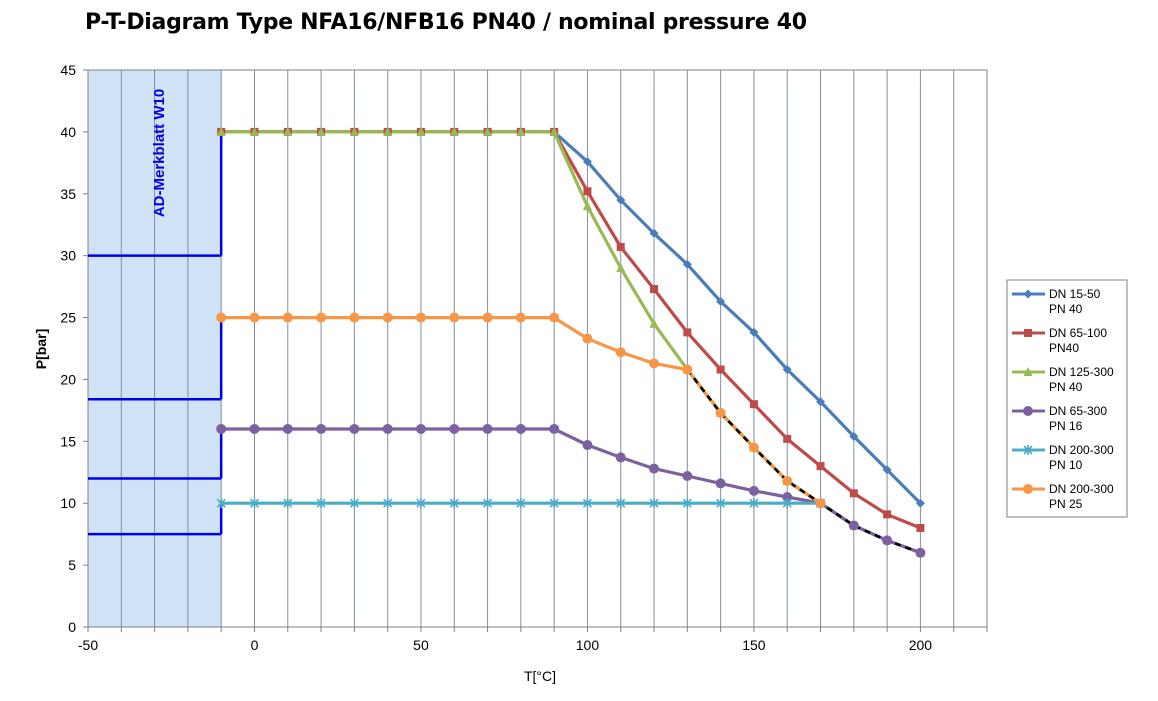 The image size is (1158, 701). I want to click on legend-label: DN 65-100, so click(1078, 333).